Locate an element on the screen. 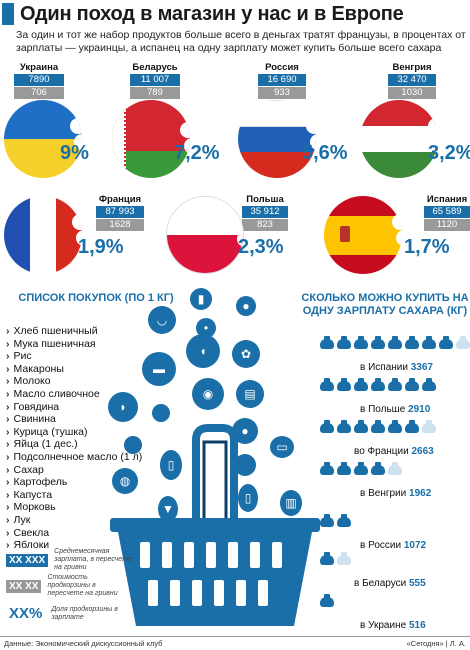  sugar-value: 1072 is located at coordinates (415, 545).